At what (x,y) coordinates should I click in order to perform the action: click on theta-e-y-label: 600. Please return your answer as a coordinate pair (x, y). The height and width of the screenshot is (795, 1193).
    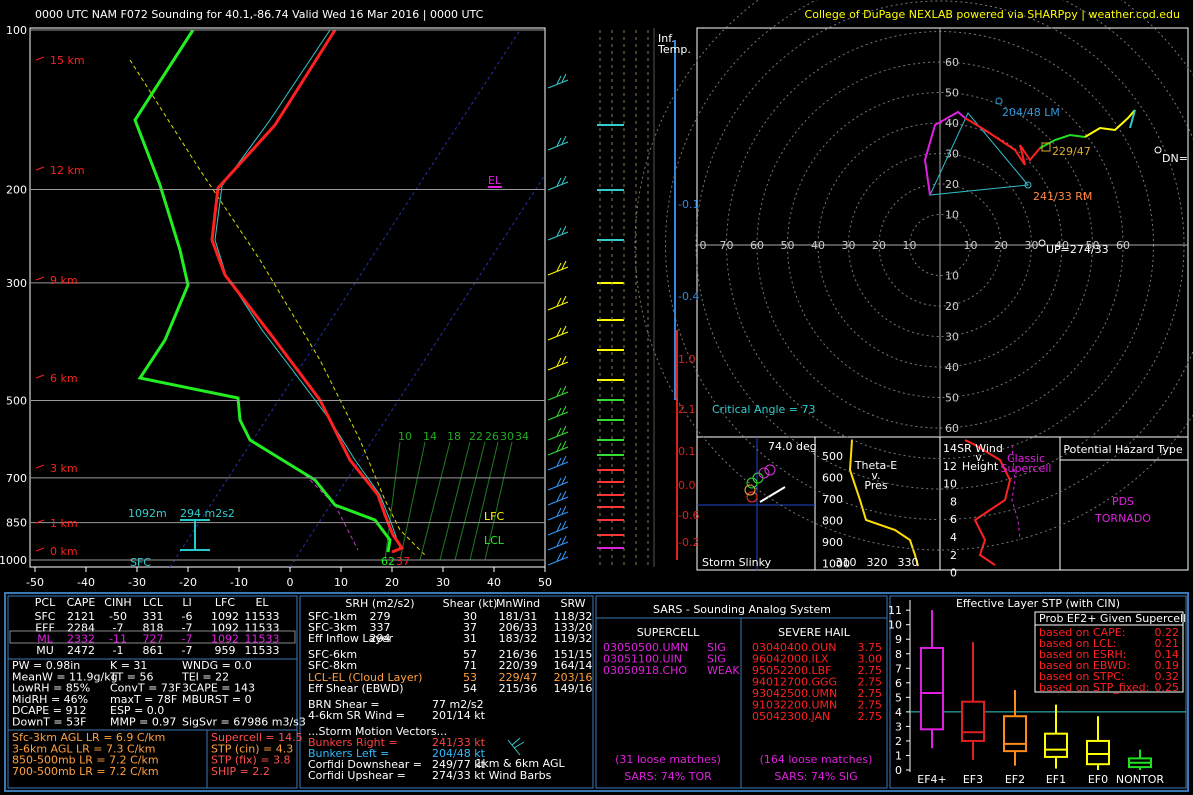
    Looking at the image, I should click on (832, 478).